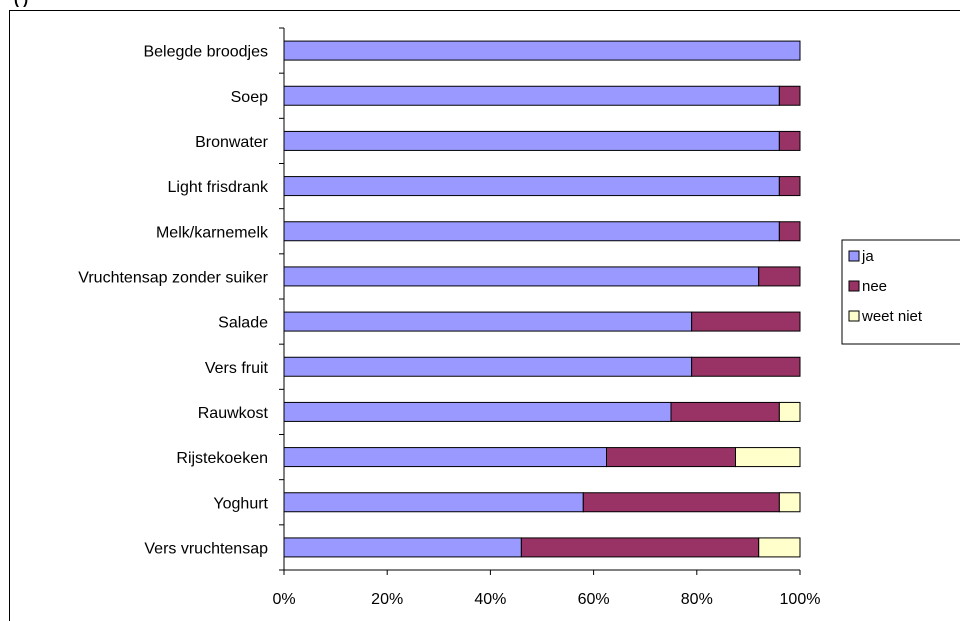  Describe the element at coordinates (854, 256) in the screenshot. I see `legend-swatch-ja` at that location.